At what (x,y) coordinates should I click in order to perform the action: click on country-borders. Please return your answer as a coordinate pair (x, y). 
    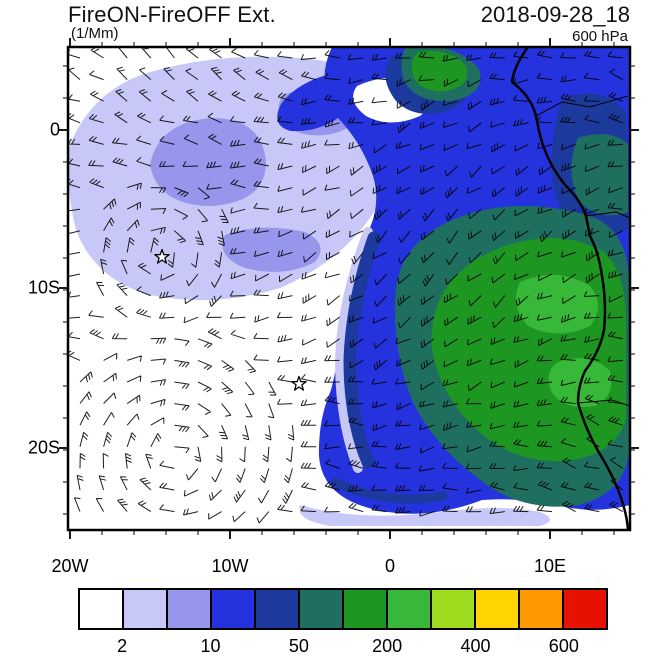
    Looking at the image, I should click on (582, 251).